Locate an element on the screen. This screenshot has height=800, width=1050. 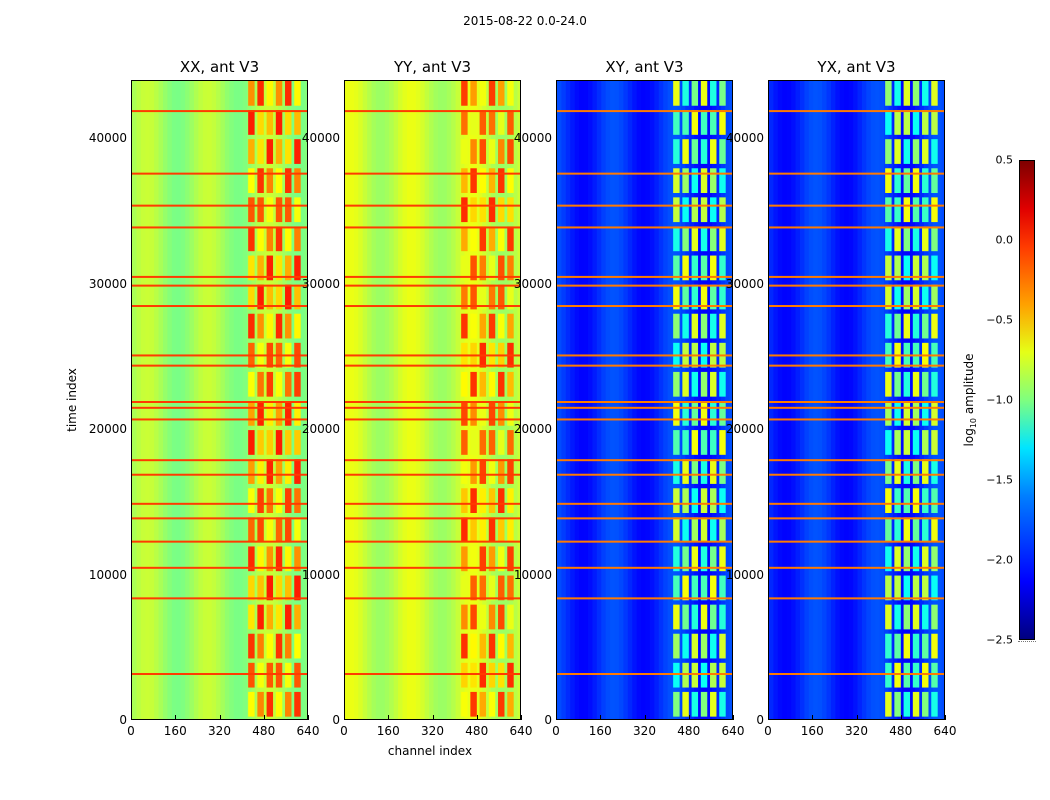
colorbar-tick-label: −1.0 is located at coordinates (999, 400).